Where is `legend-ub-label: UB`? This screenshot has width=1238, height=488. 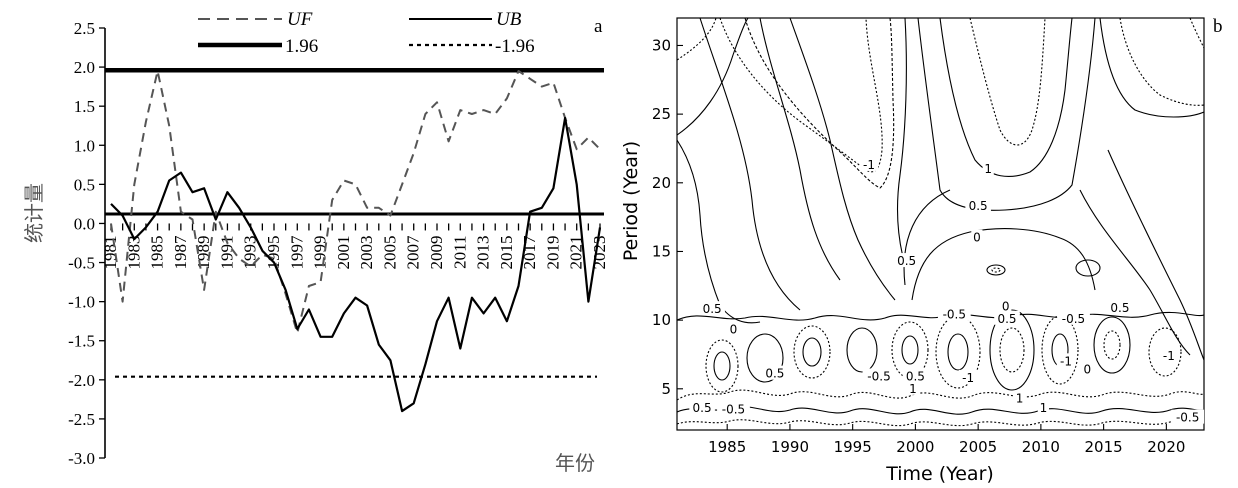
legend-ub-label: UB is located at coordinates (509, 19).